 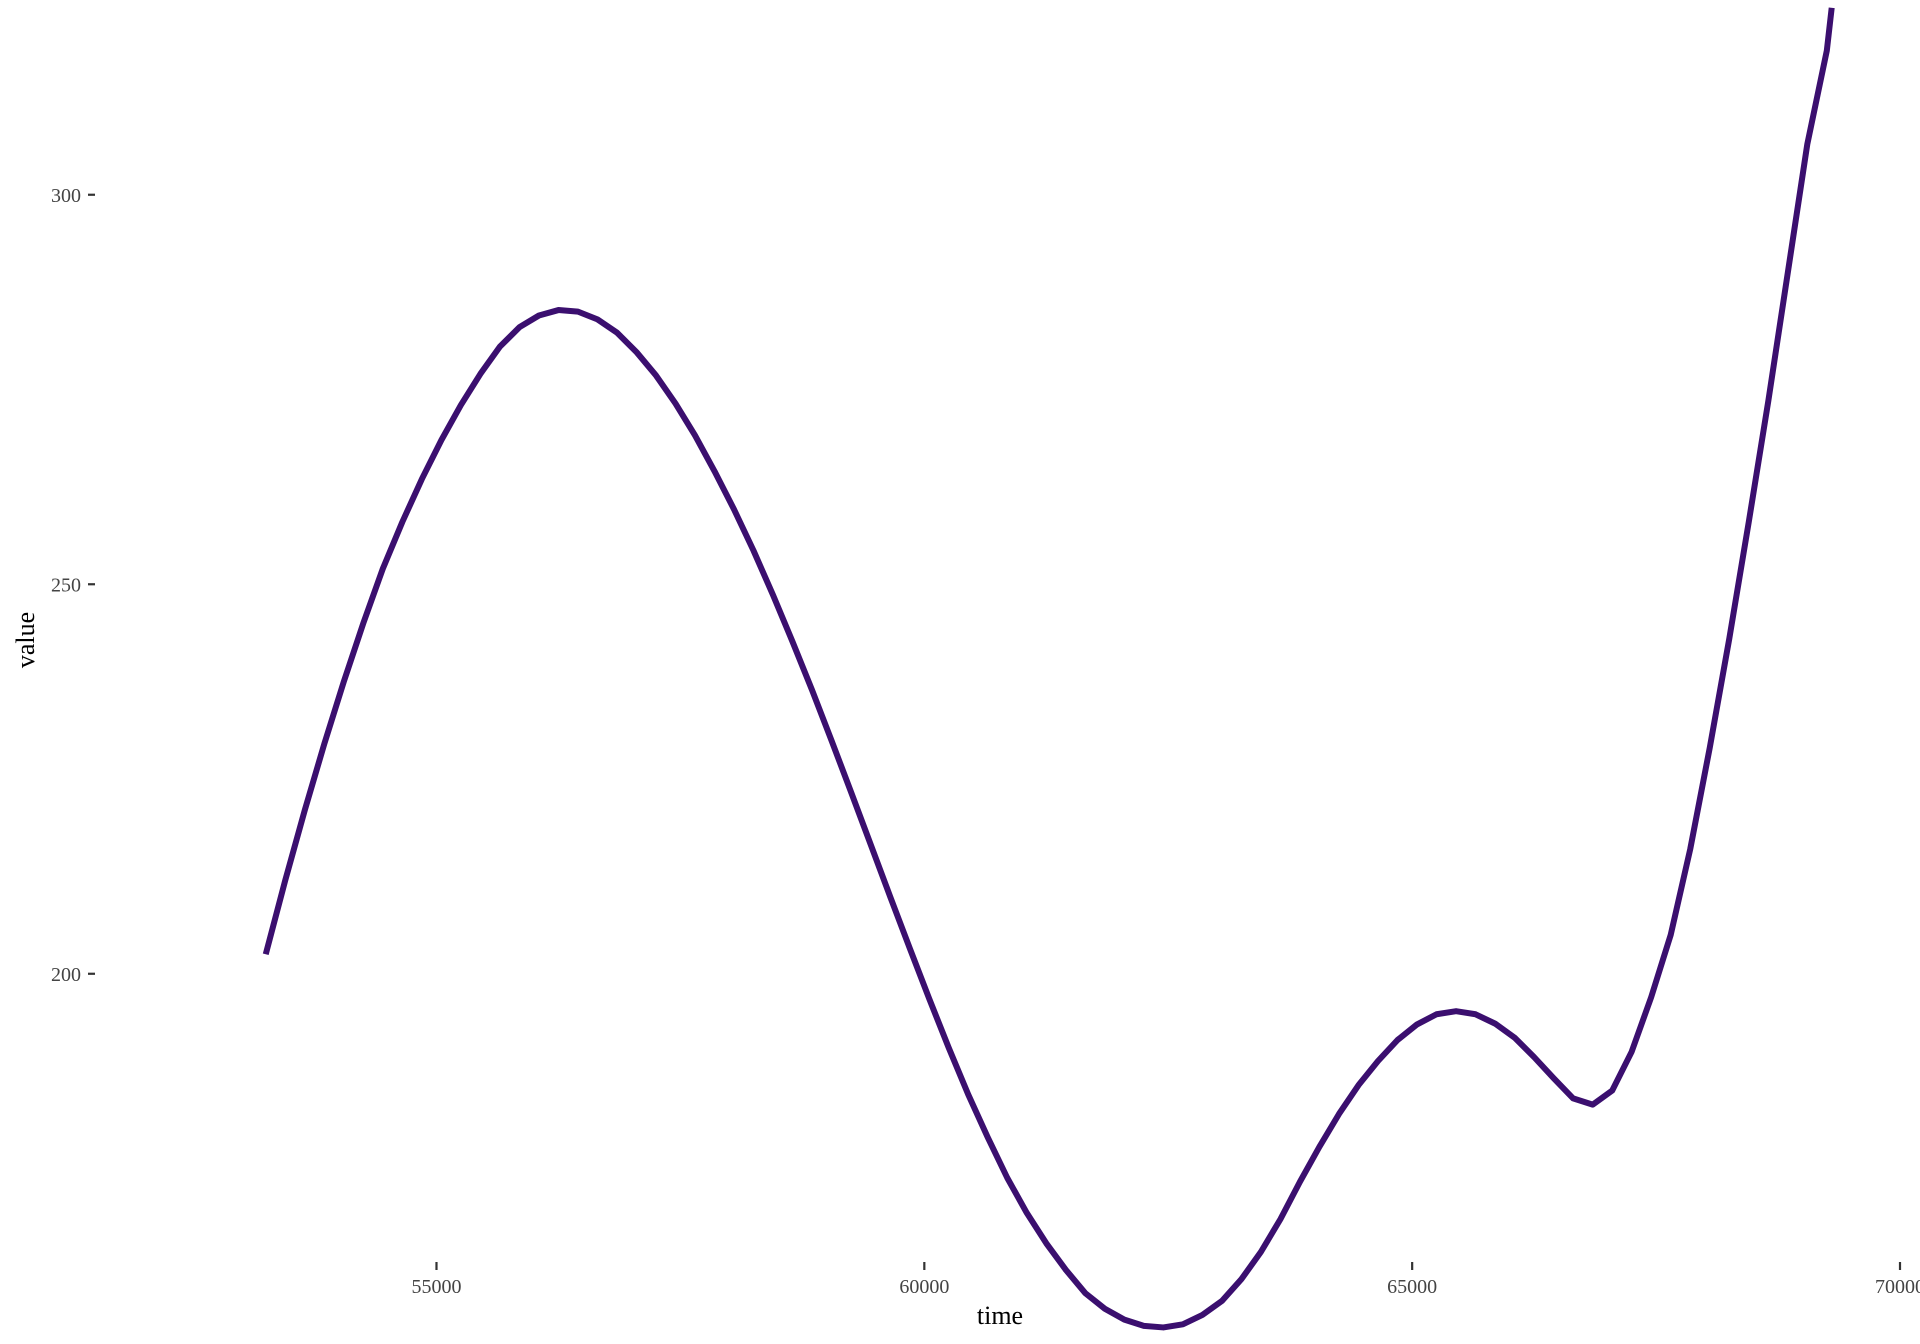 I want to click on y-axis: 200 250 300, so click(x=73, y=585).